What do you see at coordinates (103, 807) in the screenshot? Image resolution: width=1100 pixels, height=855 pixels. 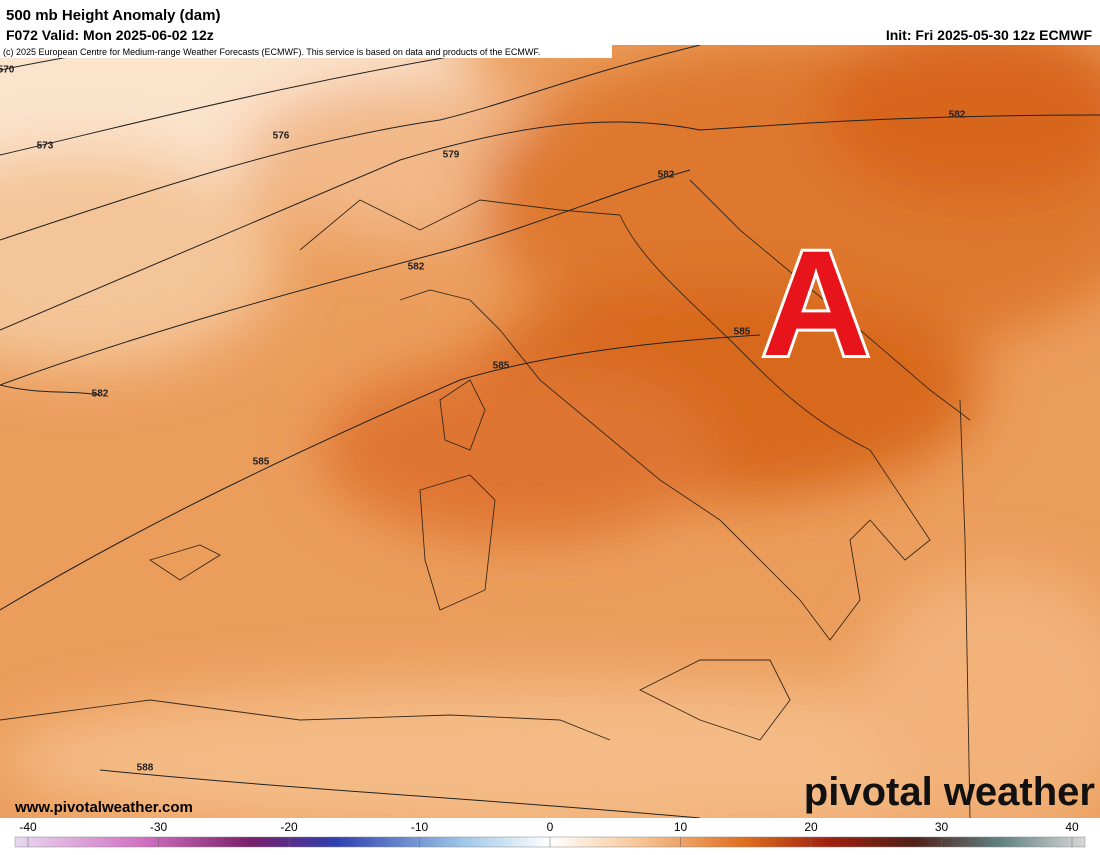 I see `website-link: www.pivotalweather.com` at bounding box center [103, 807].